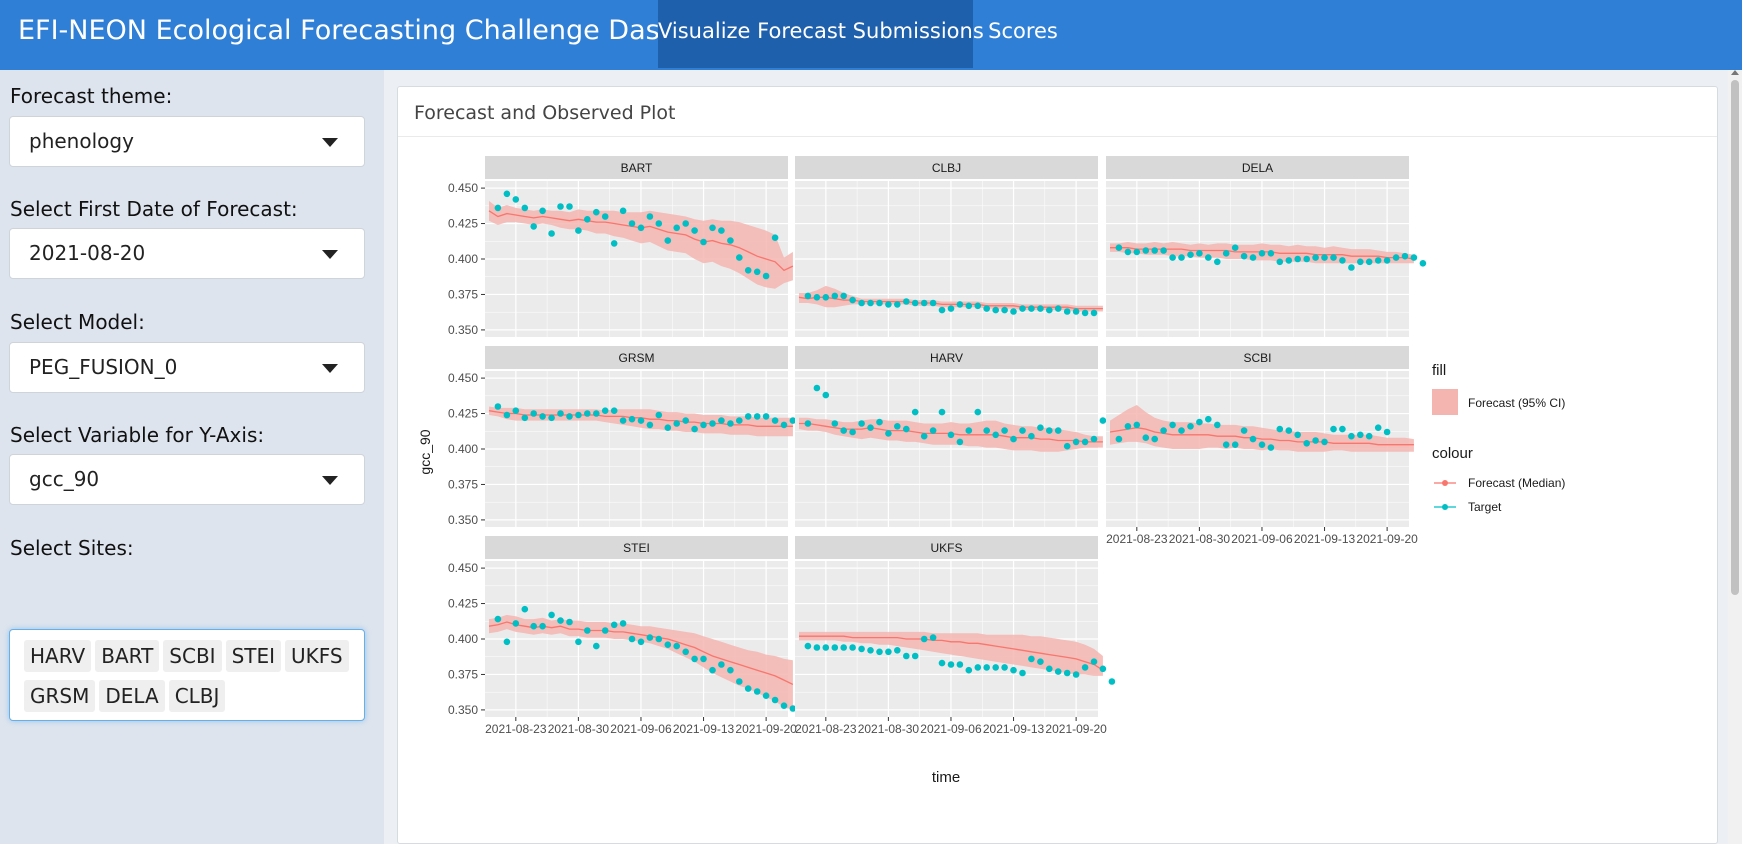  Describe the element at coordinates (317, 656) in the screenshot. I see `site-chip: UKFS` at that location.